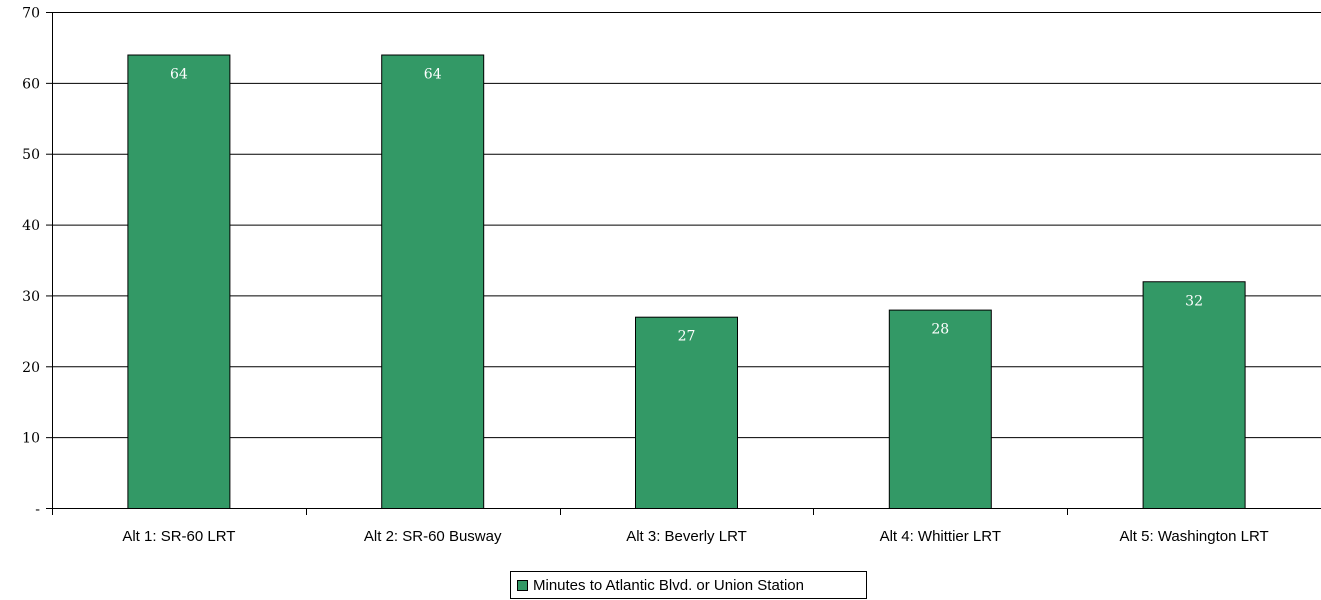 The width and height of the screenshot is (1321, 600). What do you see at coordinates (940, 330) in the screenshot?
I see `data-label: 28` at bounding box center [940, 330].